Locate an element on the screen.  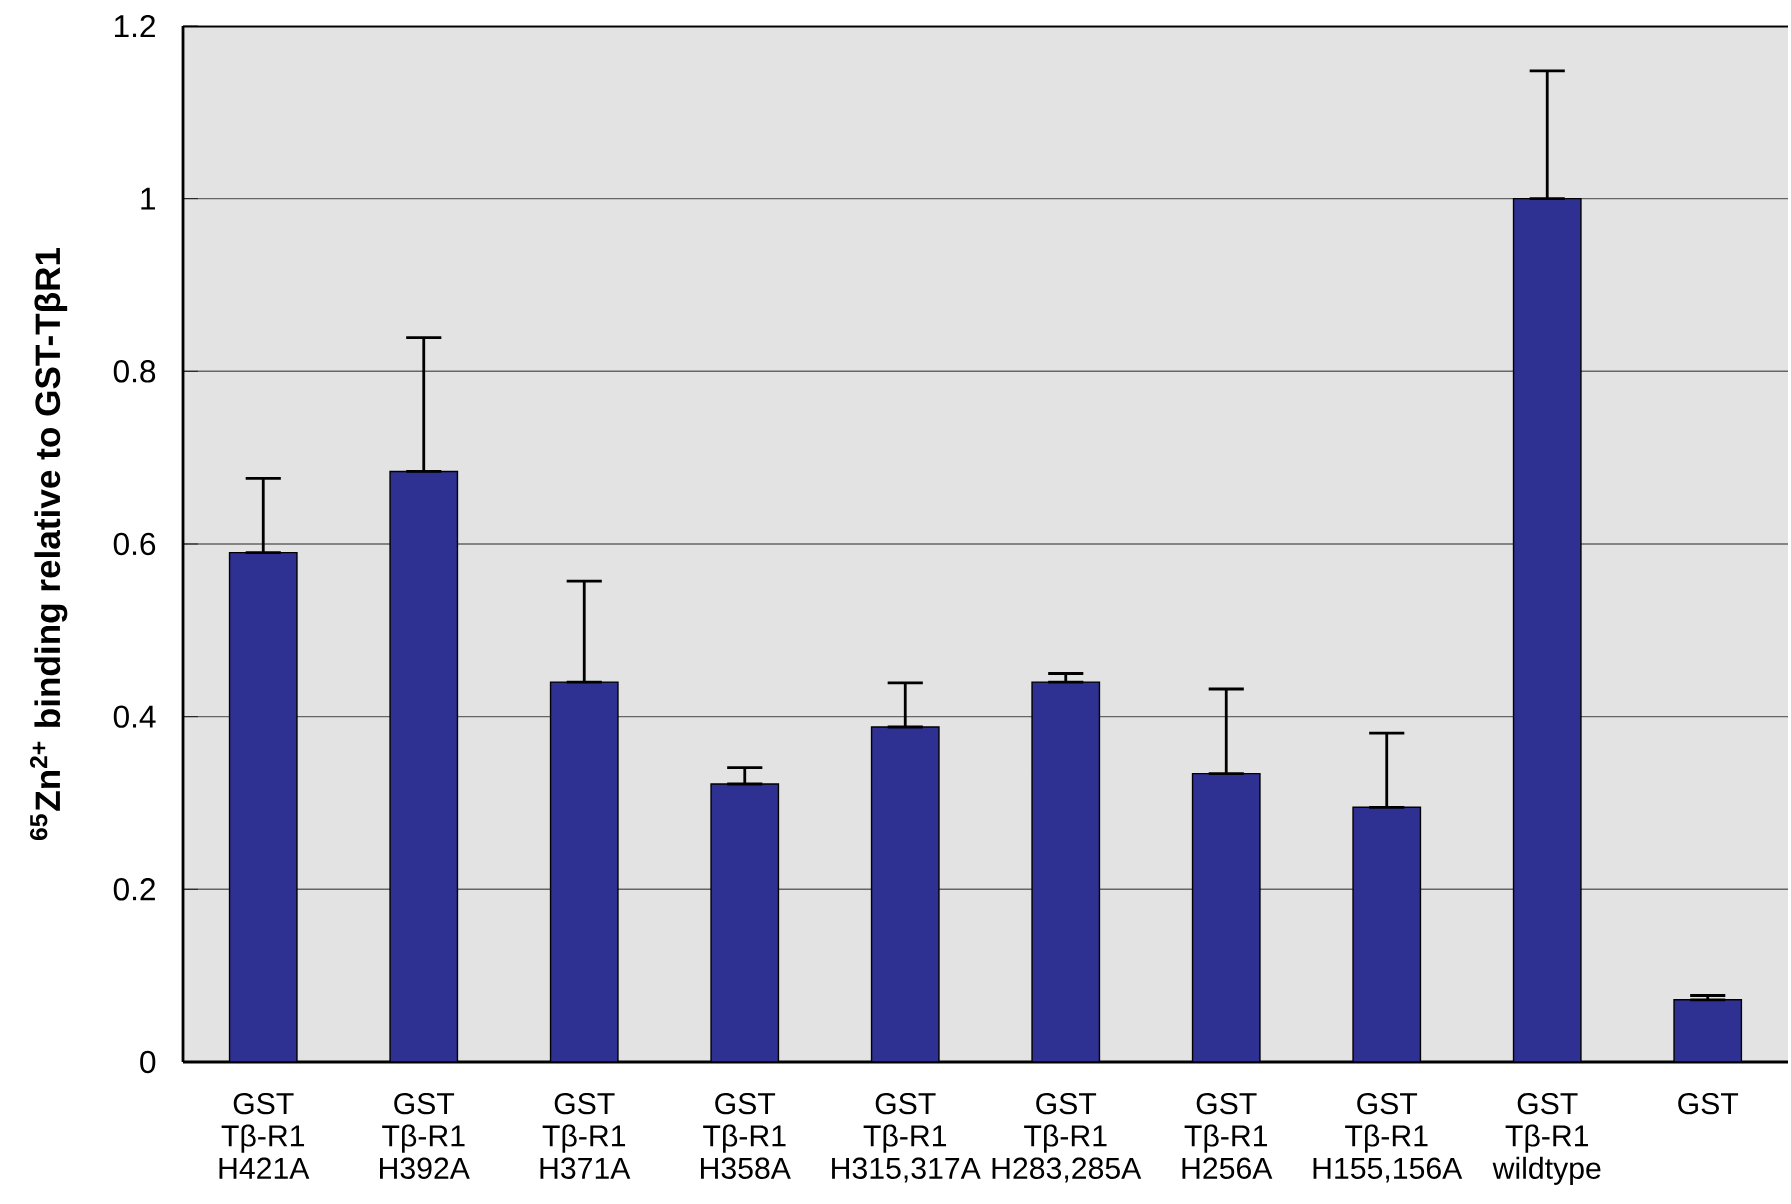
y-tick-label: 0.2 is located at coordinates (134, 889).